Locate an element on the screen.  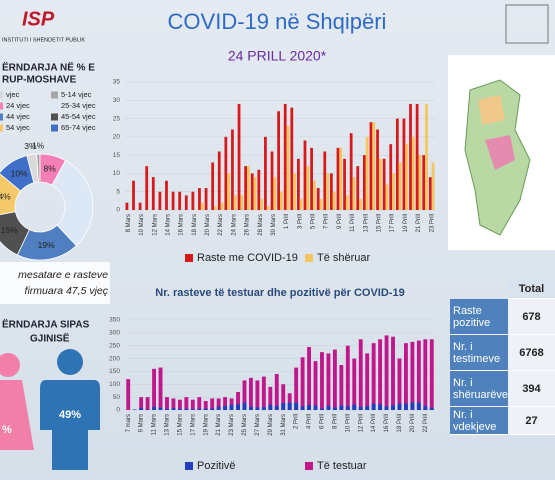
gender-title: ËRNDARJA SIPAS is located at coordinates (46, 324).